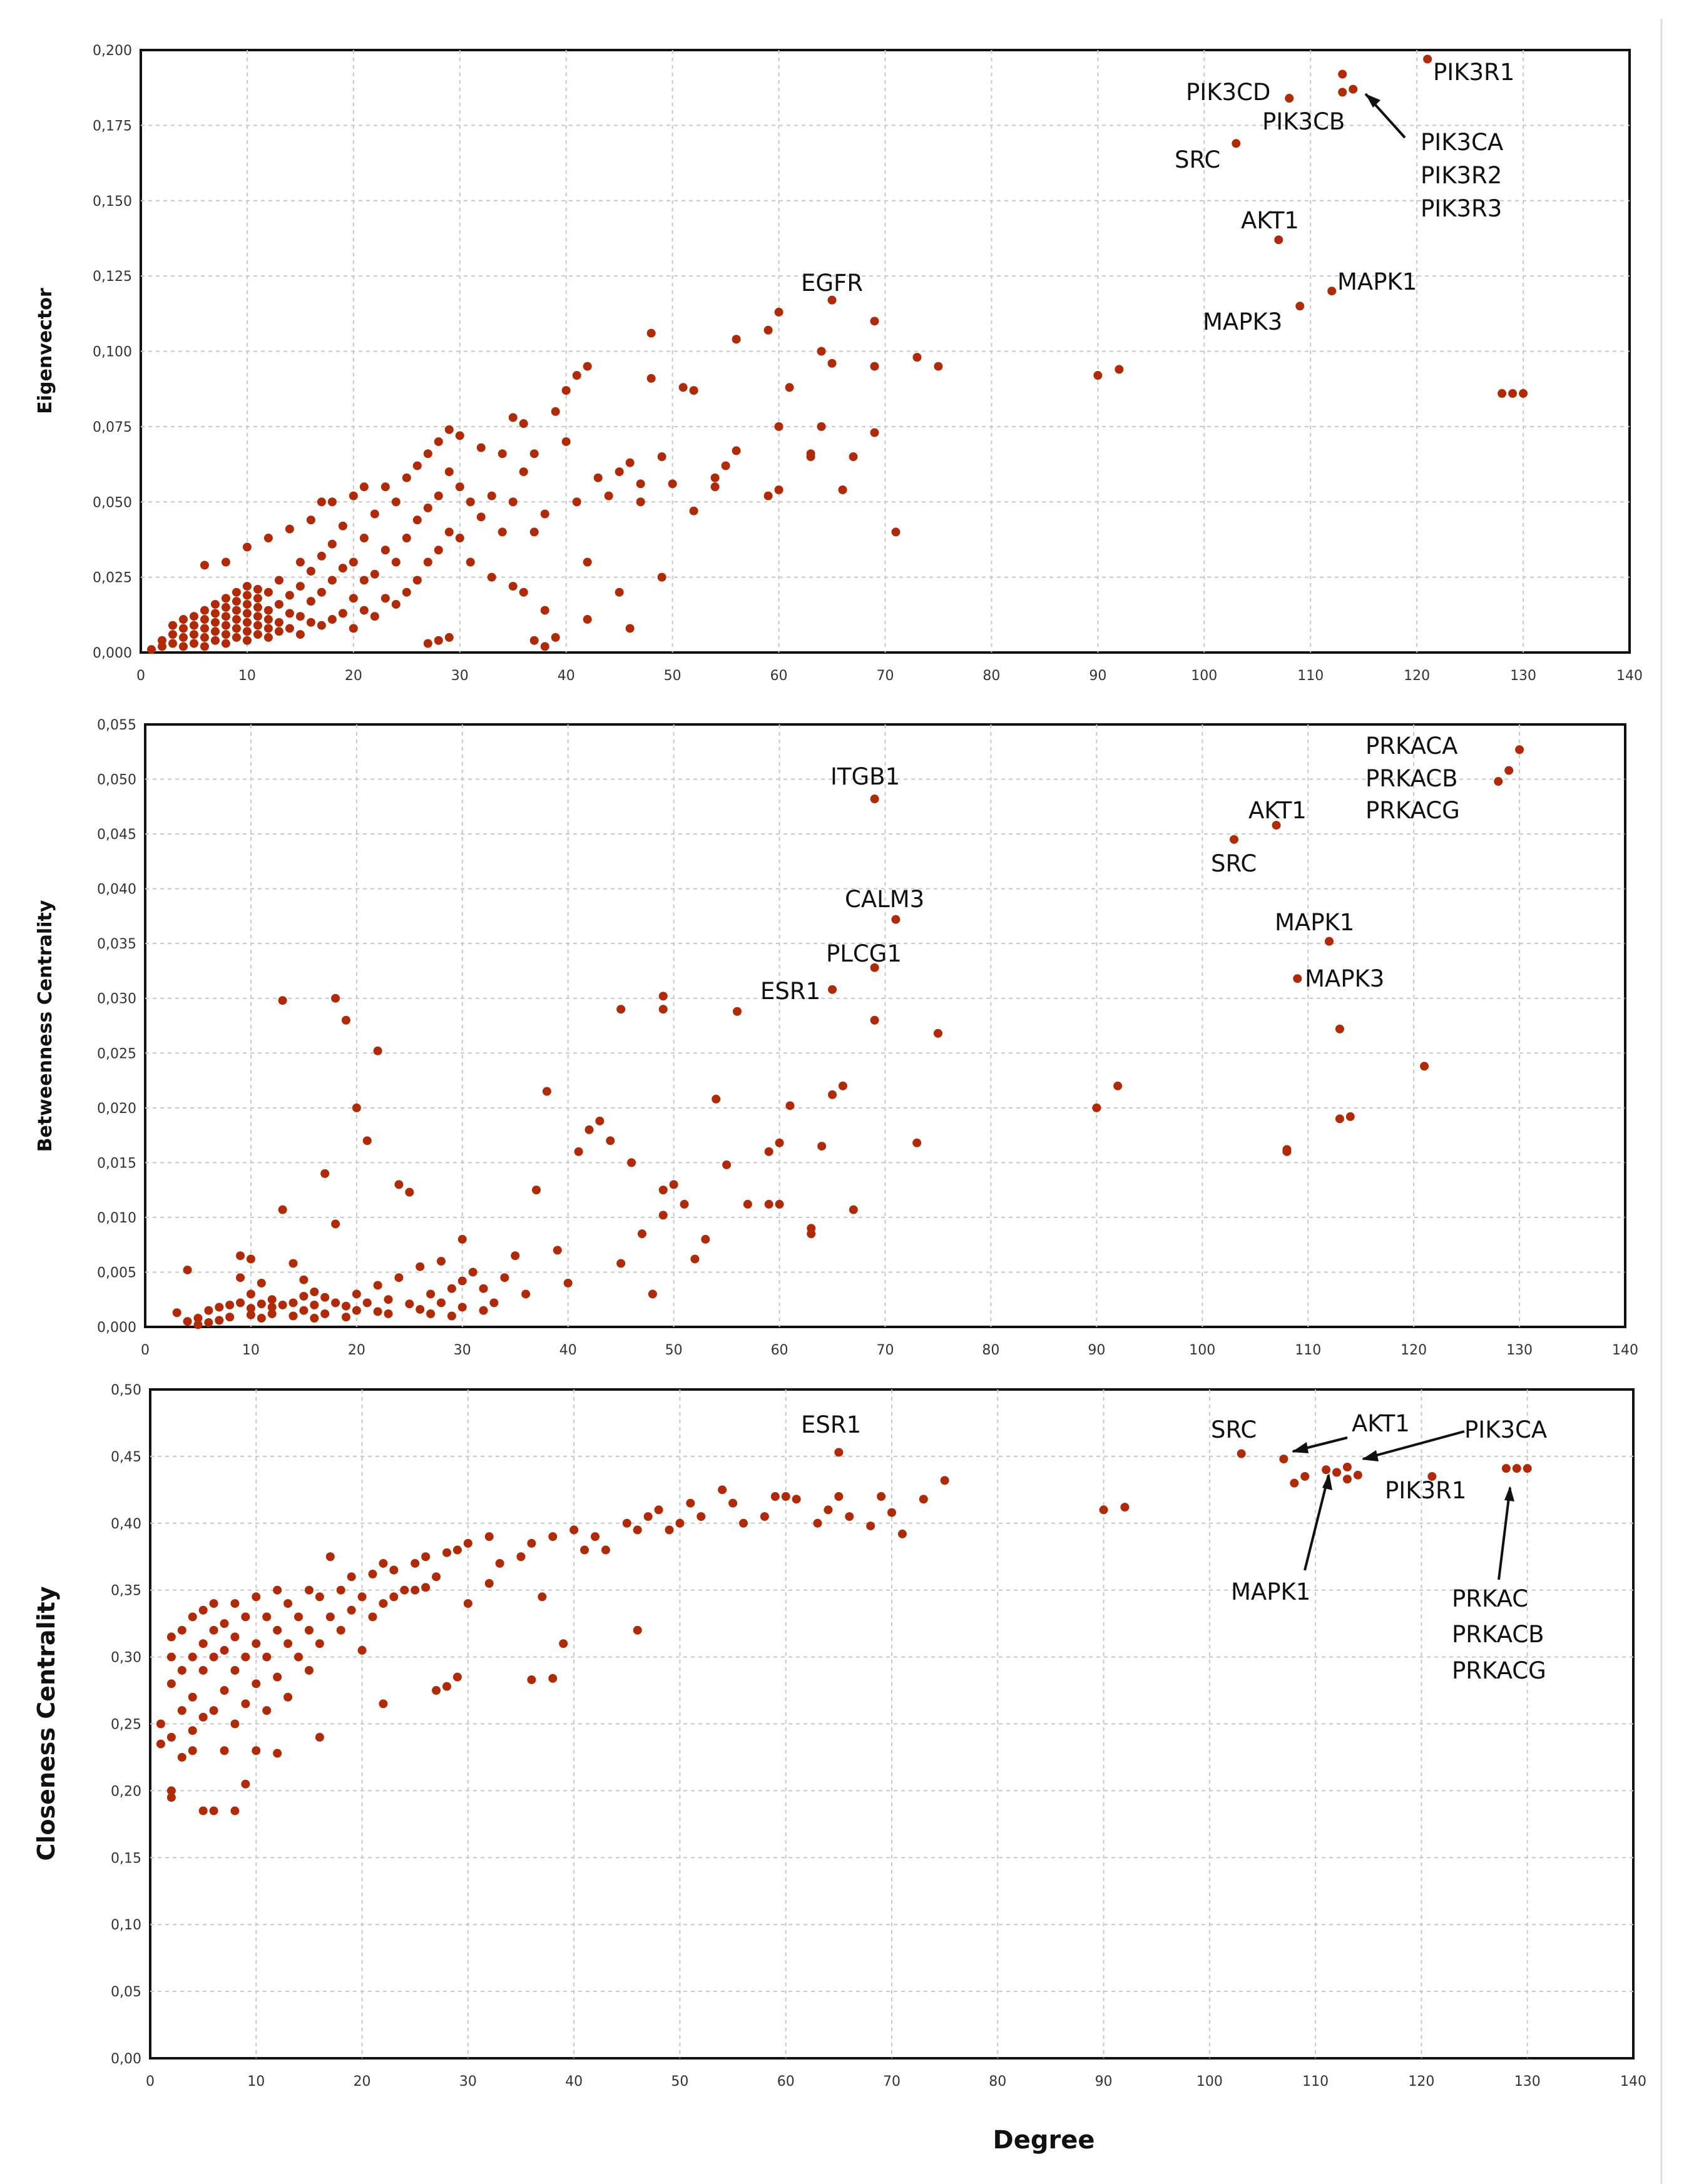  I want to click on y-tick-label: 0,25, so click(126, 1725).